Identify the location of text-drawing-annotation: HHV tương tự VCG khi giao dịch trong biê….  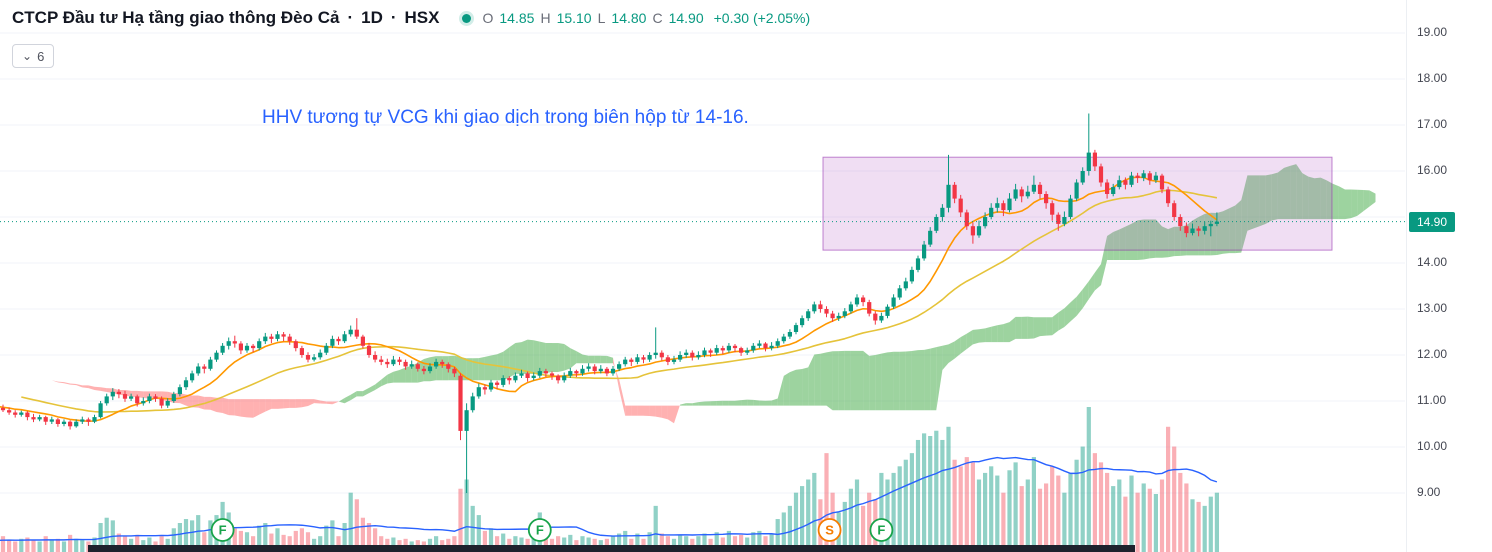
(505, 117).